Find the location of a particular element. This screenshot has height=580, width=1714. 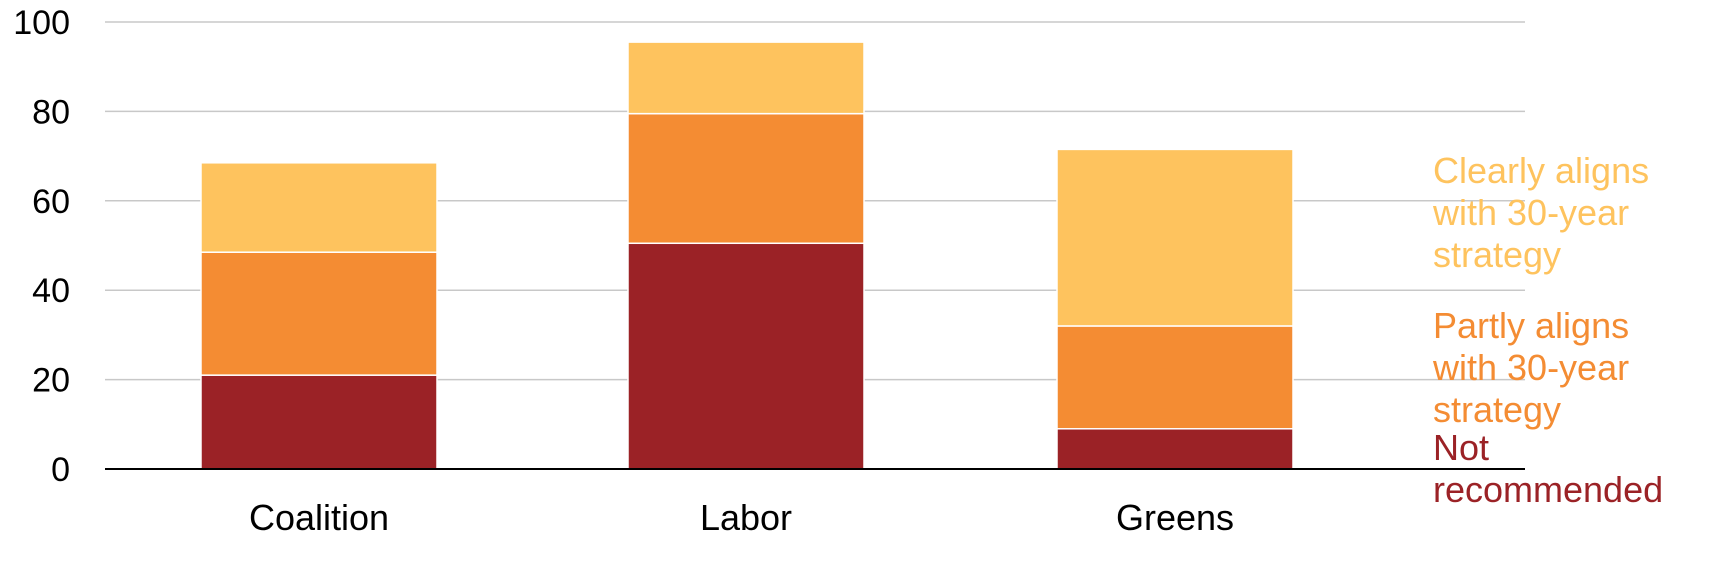

y-tick-label: 60 is located at coordinates (51, 202).